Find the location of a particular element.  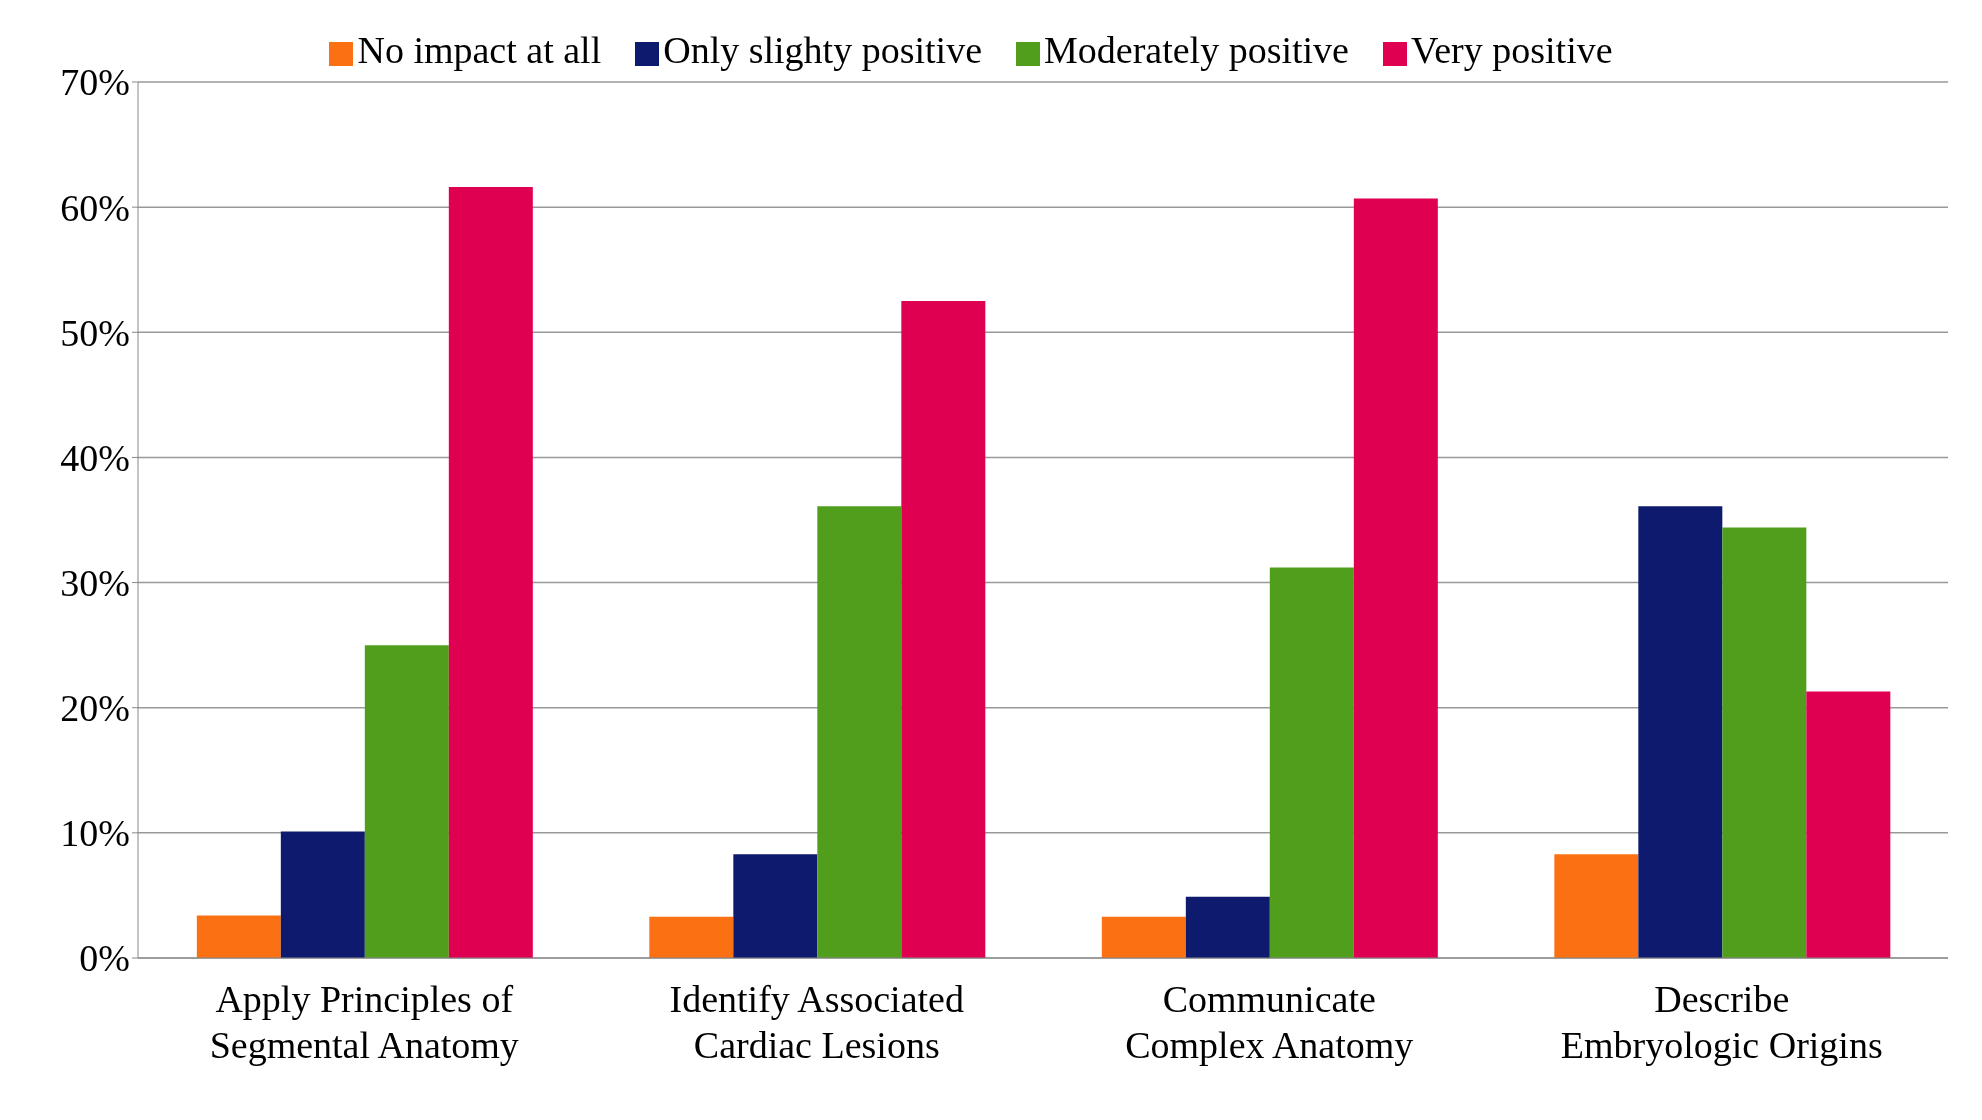

y-tick-label: 60% is located at coordinates (95, 207).